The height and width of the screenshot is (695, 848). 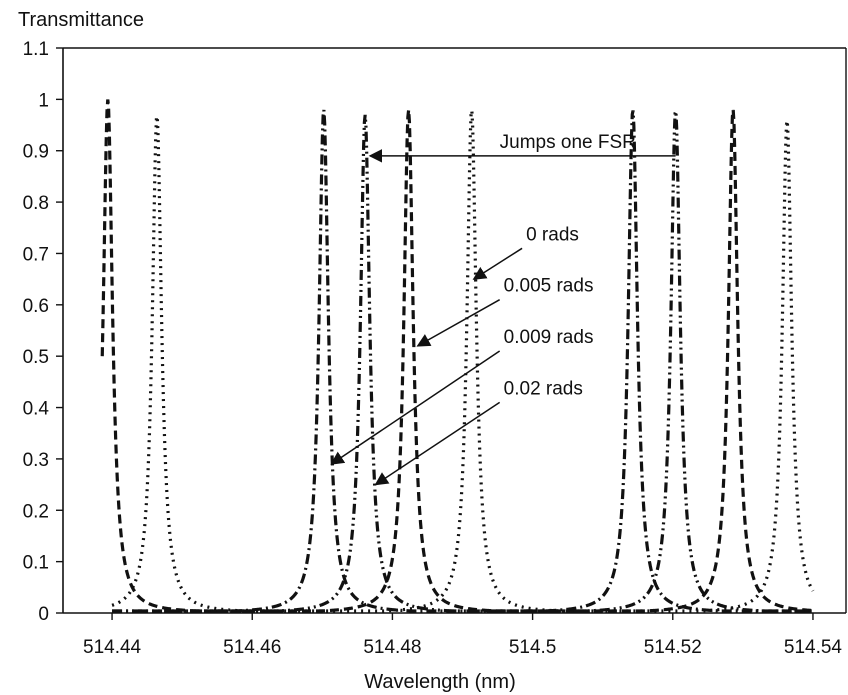 I want to click on y-tick-label: 0.6, so click(x=36, y=306).